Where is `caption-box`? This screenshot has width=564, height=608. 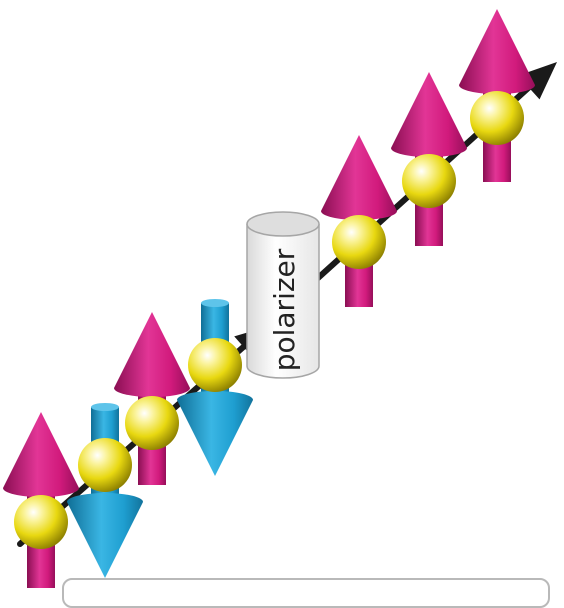 caption-box is located at coordinates (306, 593).